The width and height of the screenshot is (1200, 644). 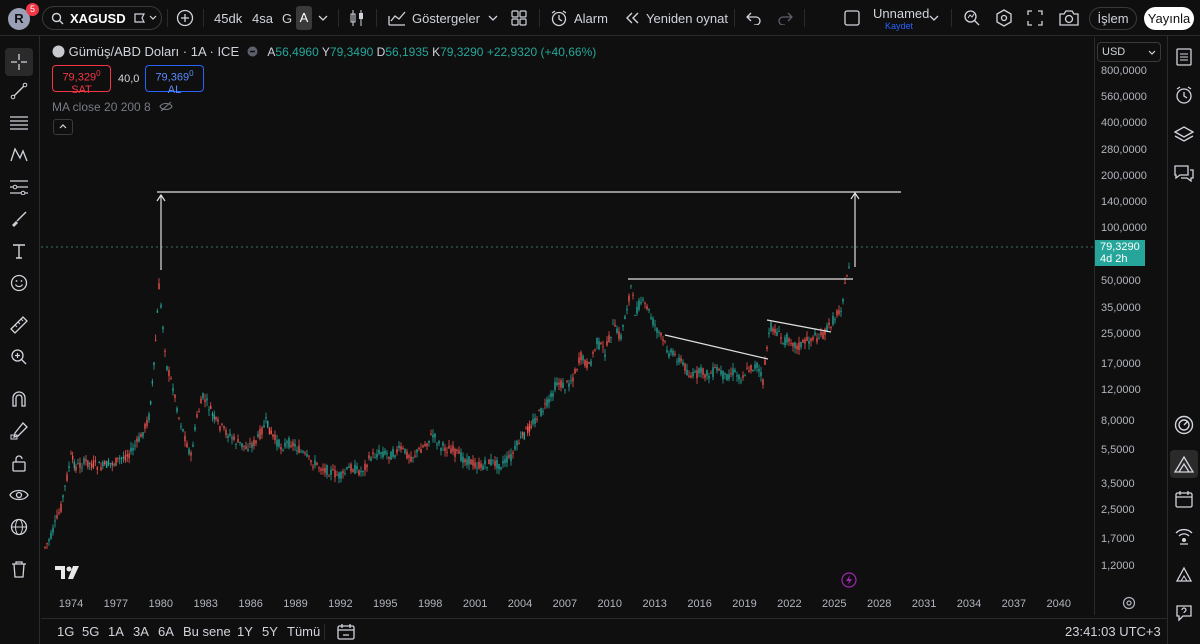 I want to click on broadcast-icon, so click(x=1184, y=537).